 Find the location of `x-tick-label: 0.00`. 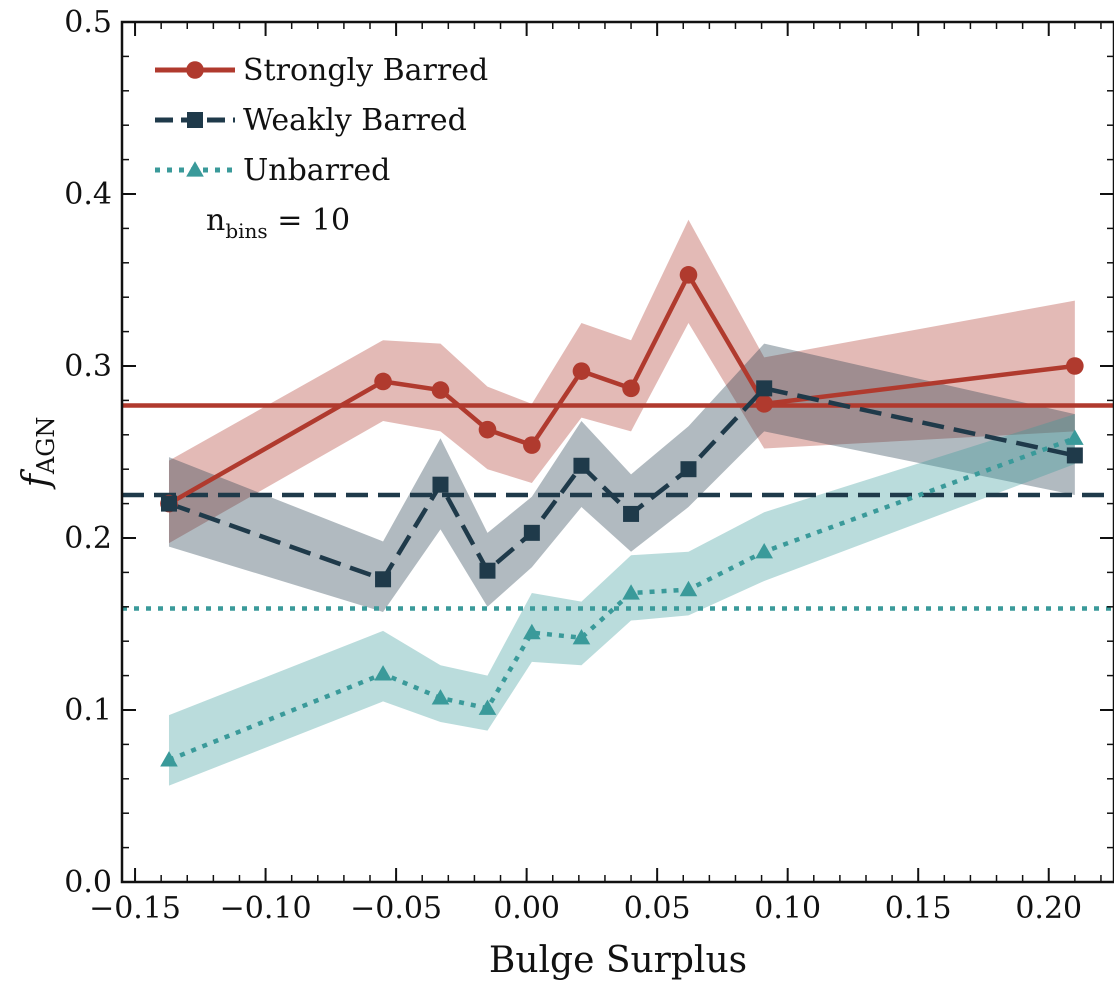

x-tick-label: 0.00 is located at coordinates (526, 908).